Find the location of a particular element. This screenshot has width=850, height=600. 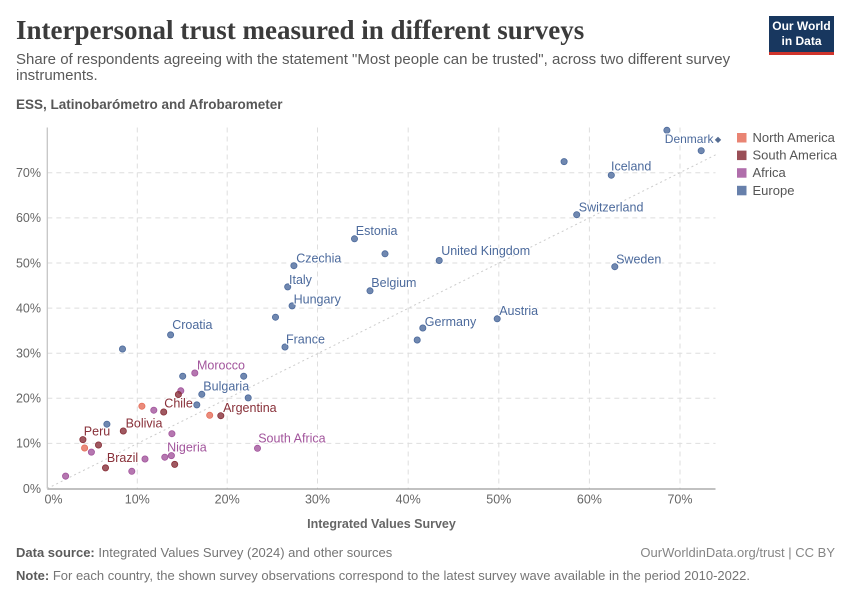

svg-text: Czechia is located at coordinates (318, 259).